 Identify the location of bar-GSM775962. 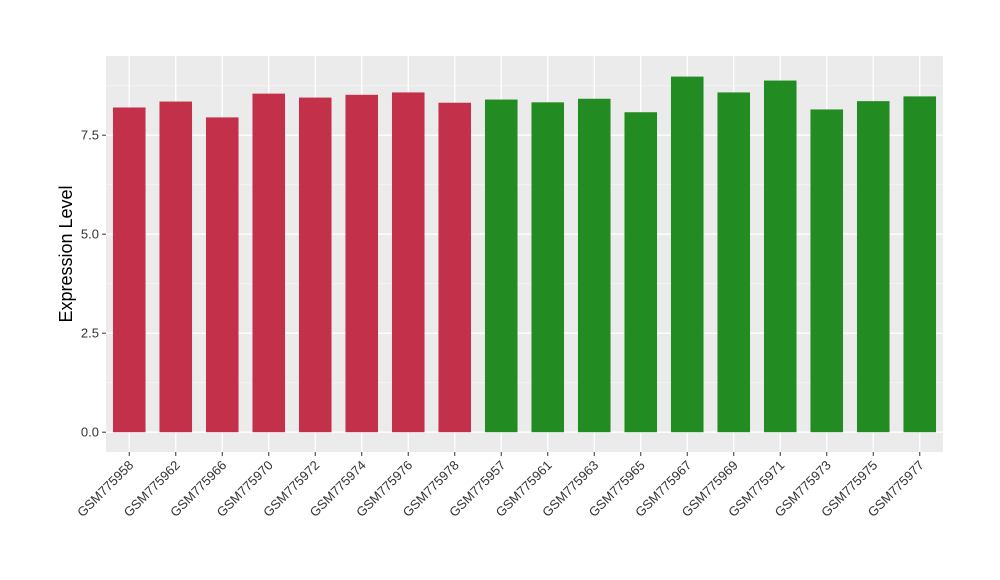
(176, 267).